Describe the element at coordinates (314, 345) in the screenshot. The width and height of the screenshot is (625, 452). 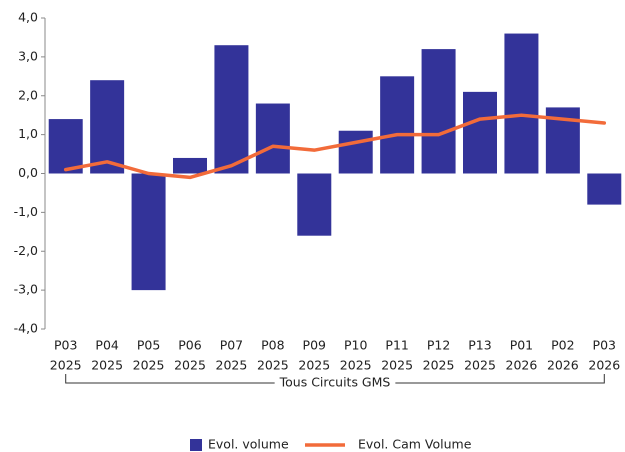
I see `x-tick-label: P09` at that location.